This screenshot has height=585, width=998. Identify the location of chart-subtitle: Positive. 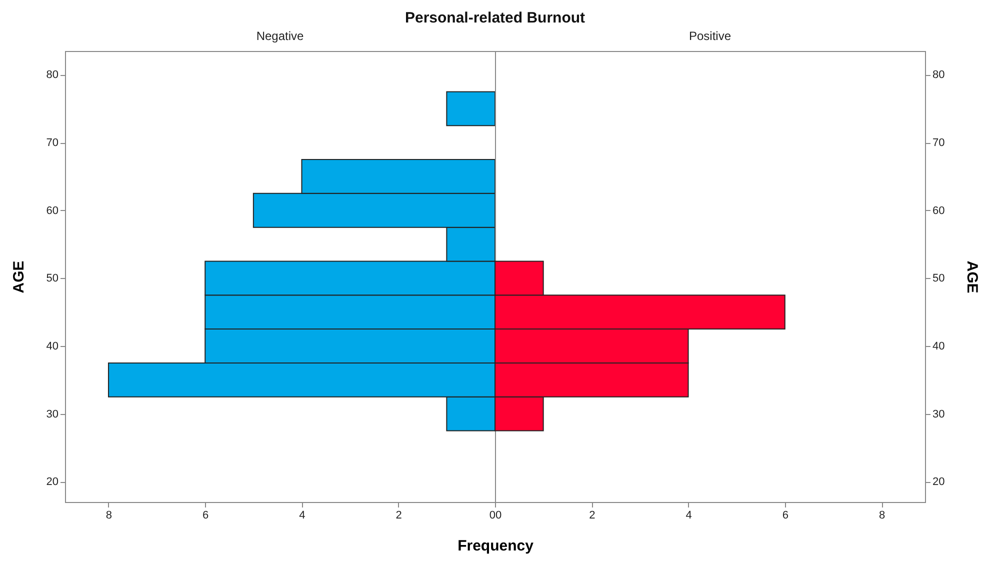
(710, 36).